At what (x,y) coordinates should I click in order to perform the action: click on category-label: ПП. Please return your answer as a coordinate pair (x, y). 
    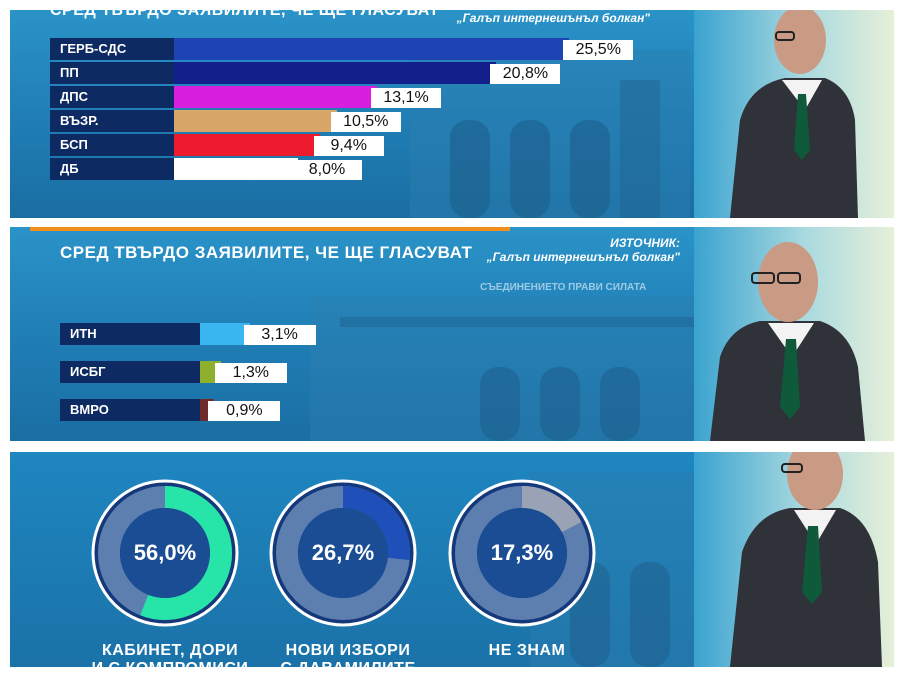
    Looking at the image, I should click on (112, 73).